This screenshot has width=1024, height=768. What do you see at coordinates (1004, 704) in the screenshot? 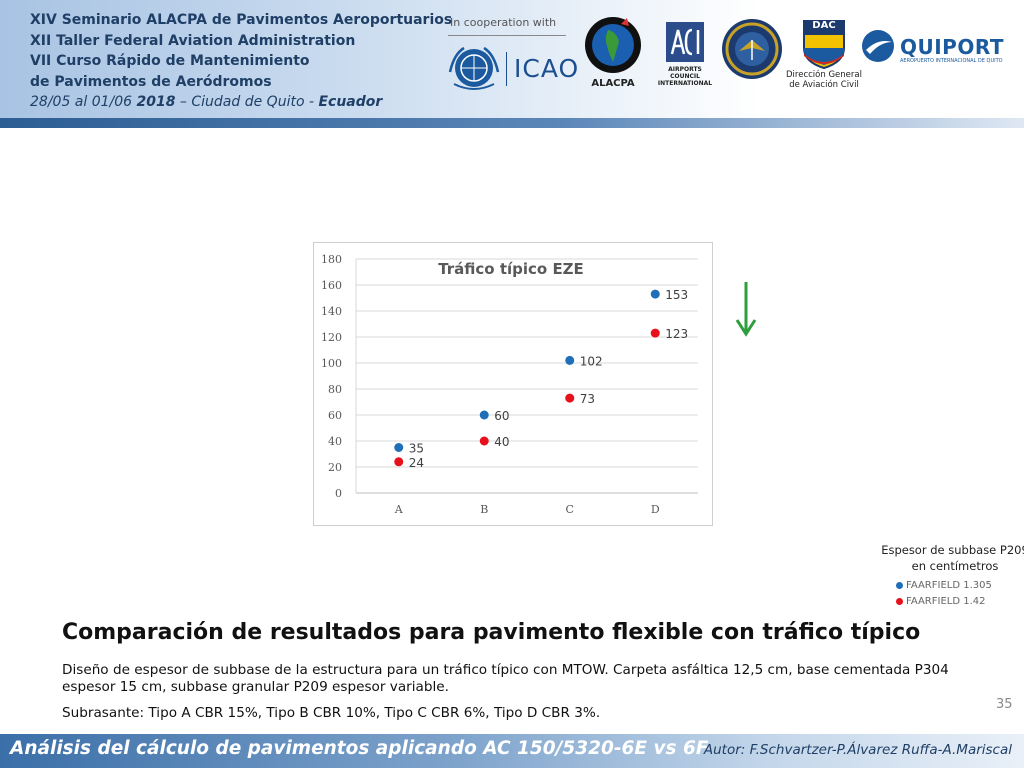
I see `page-number: 35` at bounding box center [1004, 704].